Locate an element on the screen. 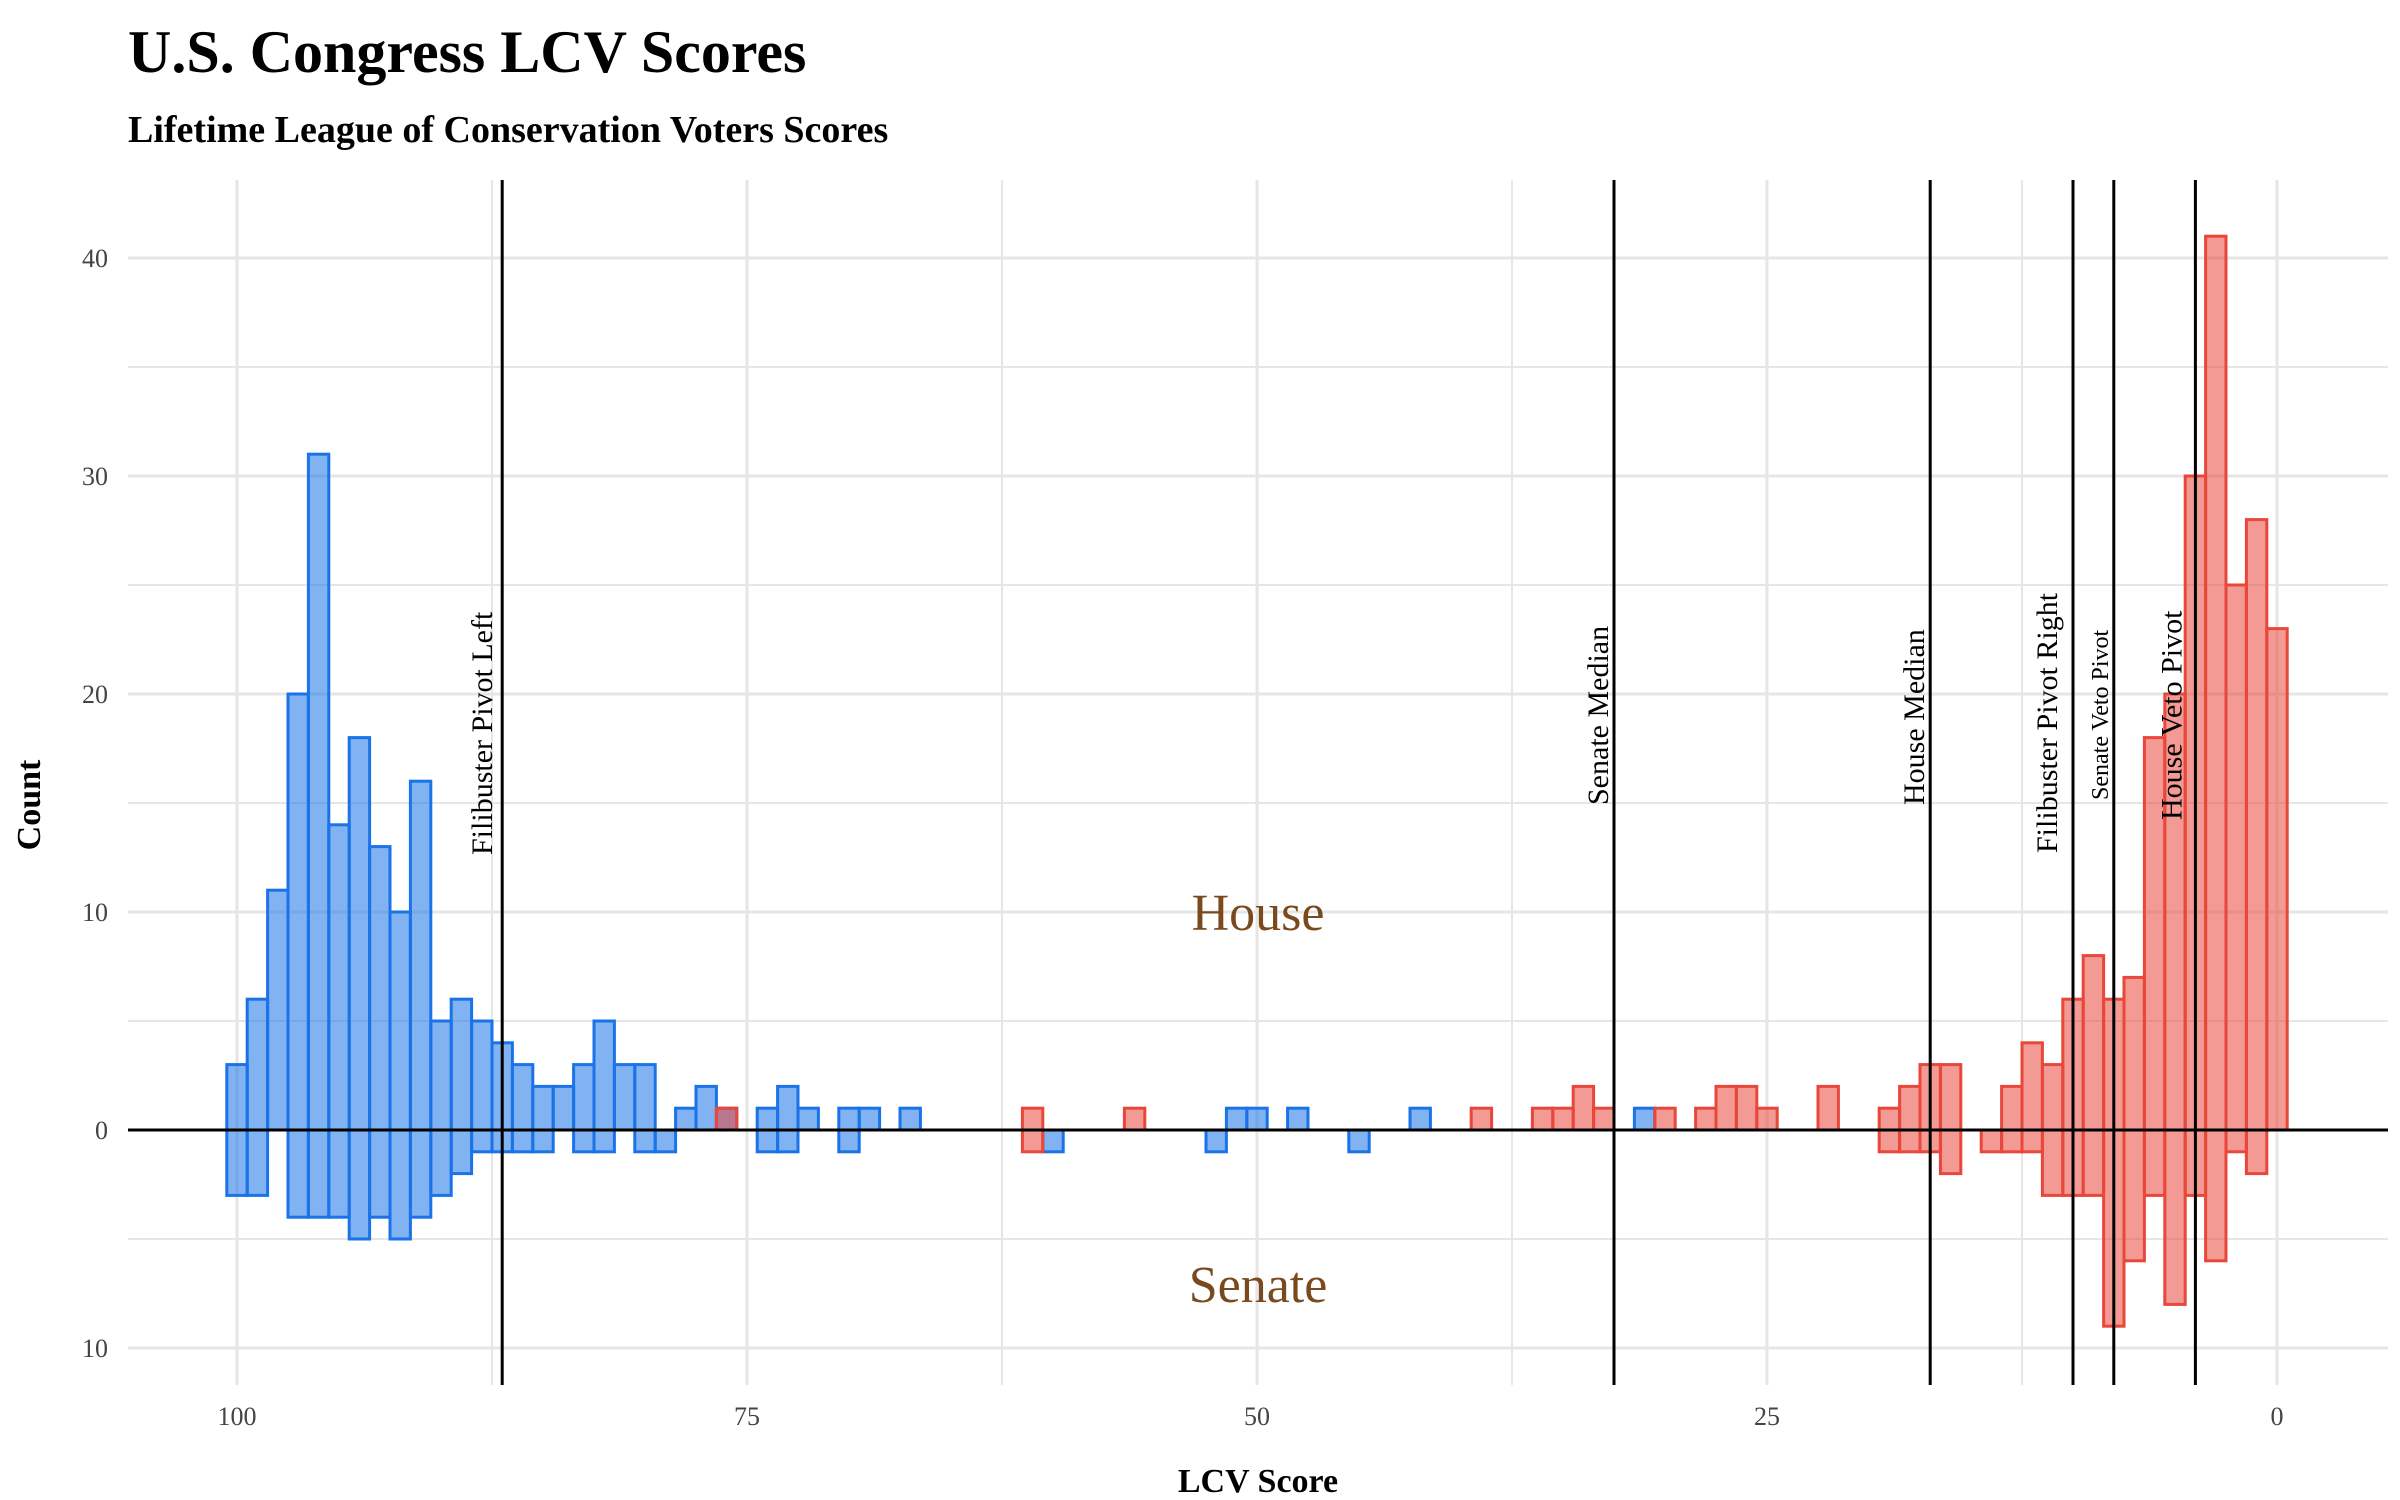 Image resolution: width=2400 pixels, height=1500 pixels. reference-line-label: Senate Median is located at coordinates (1598, 715).